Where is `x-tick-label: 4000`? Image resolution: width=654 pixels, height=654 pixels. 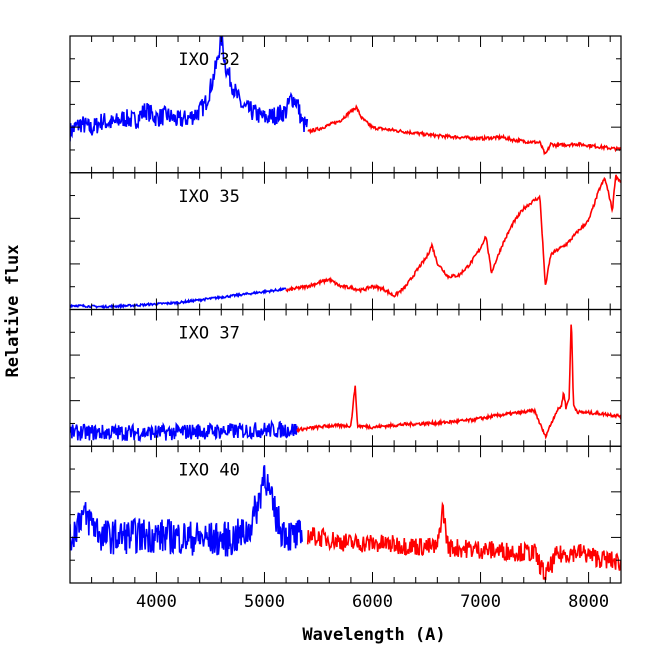
x-tick-label: 4000 is located at coordinates (156, 602).